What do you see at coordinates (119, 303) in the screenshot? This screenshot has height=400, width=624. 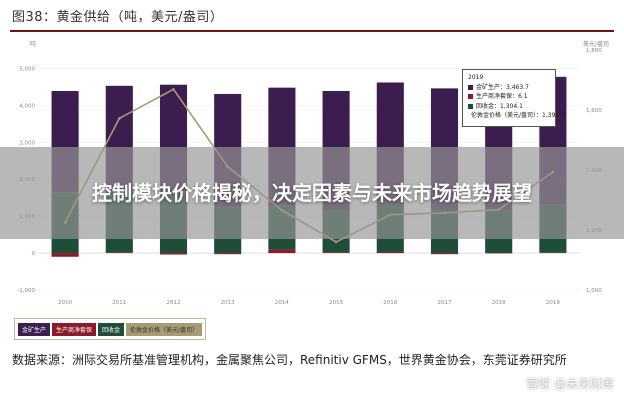 I see `x-tick-label: 2011` at bounding box center [119, 303].